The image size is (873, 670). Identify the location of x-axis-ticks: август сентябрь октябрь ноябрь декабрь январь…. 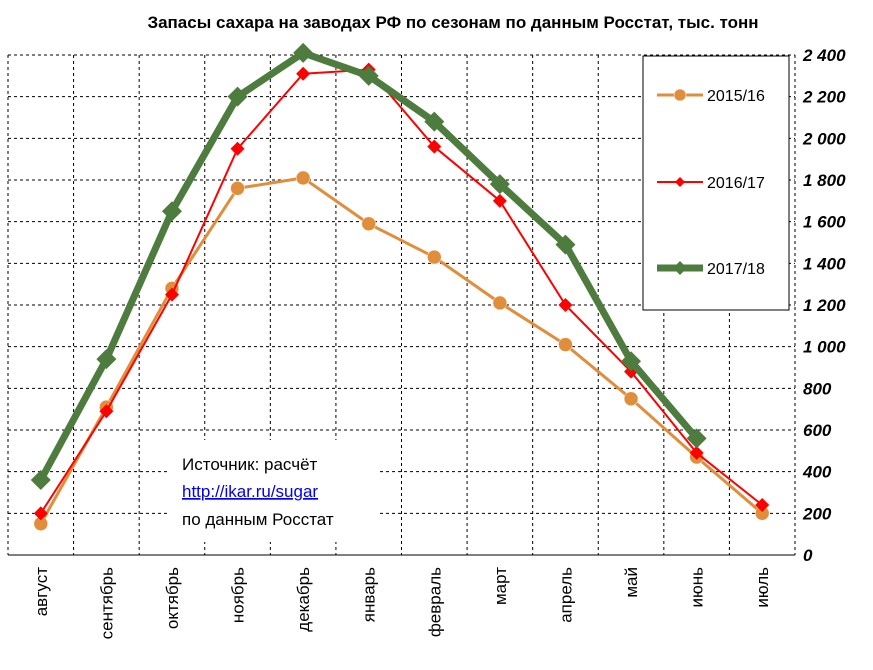
(402, 603).